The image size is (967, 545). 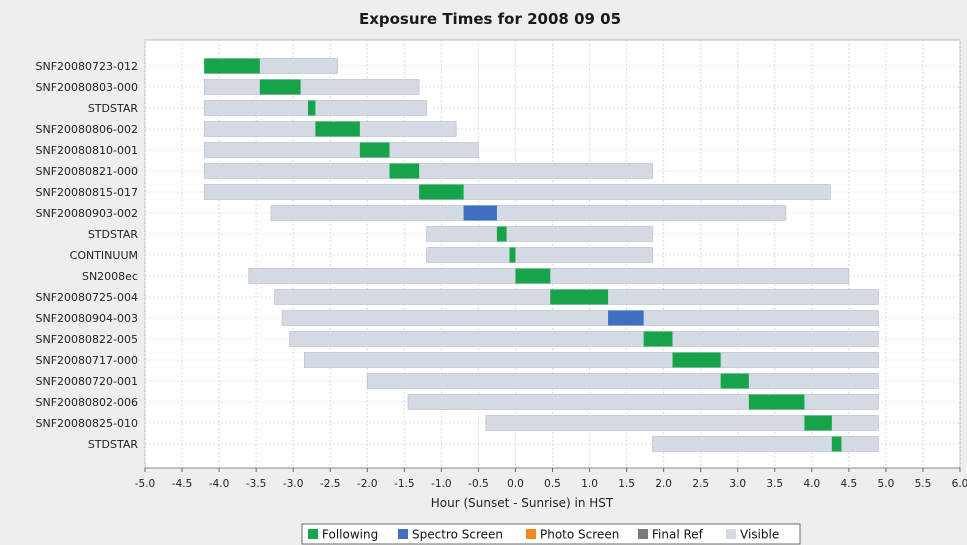 What do you see at coordinates (367, 484) in the screenshot?
I see `x-tick-label-6: -2.0` at bounding box center [367, 484].